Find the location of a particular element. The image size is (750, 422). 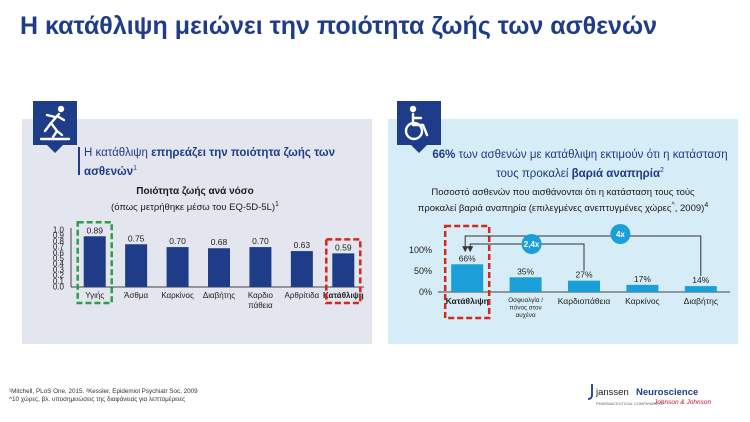

data-label: 0.89 is located at coordinates (94, 230).